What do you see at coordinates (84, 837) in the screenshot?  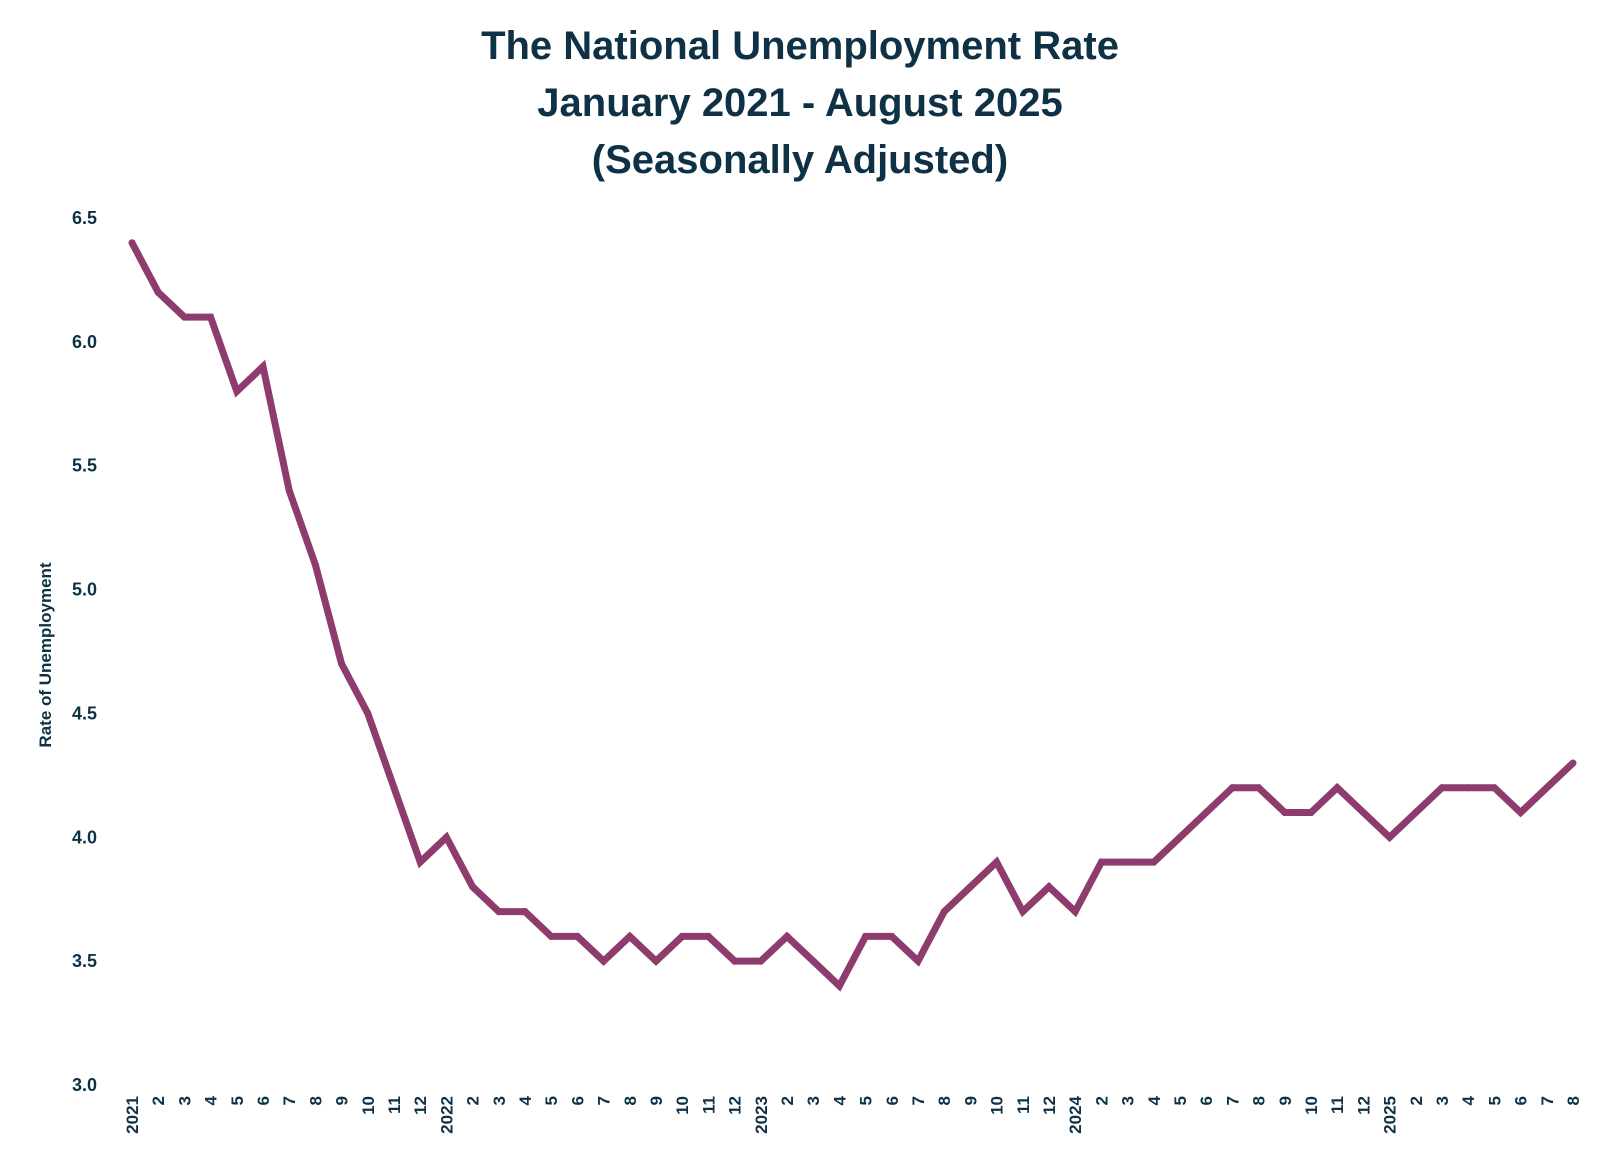 I see `y-tick-label: 4.0` at bounding box center [84, 837].